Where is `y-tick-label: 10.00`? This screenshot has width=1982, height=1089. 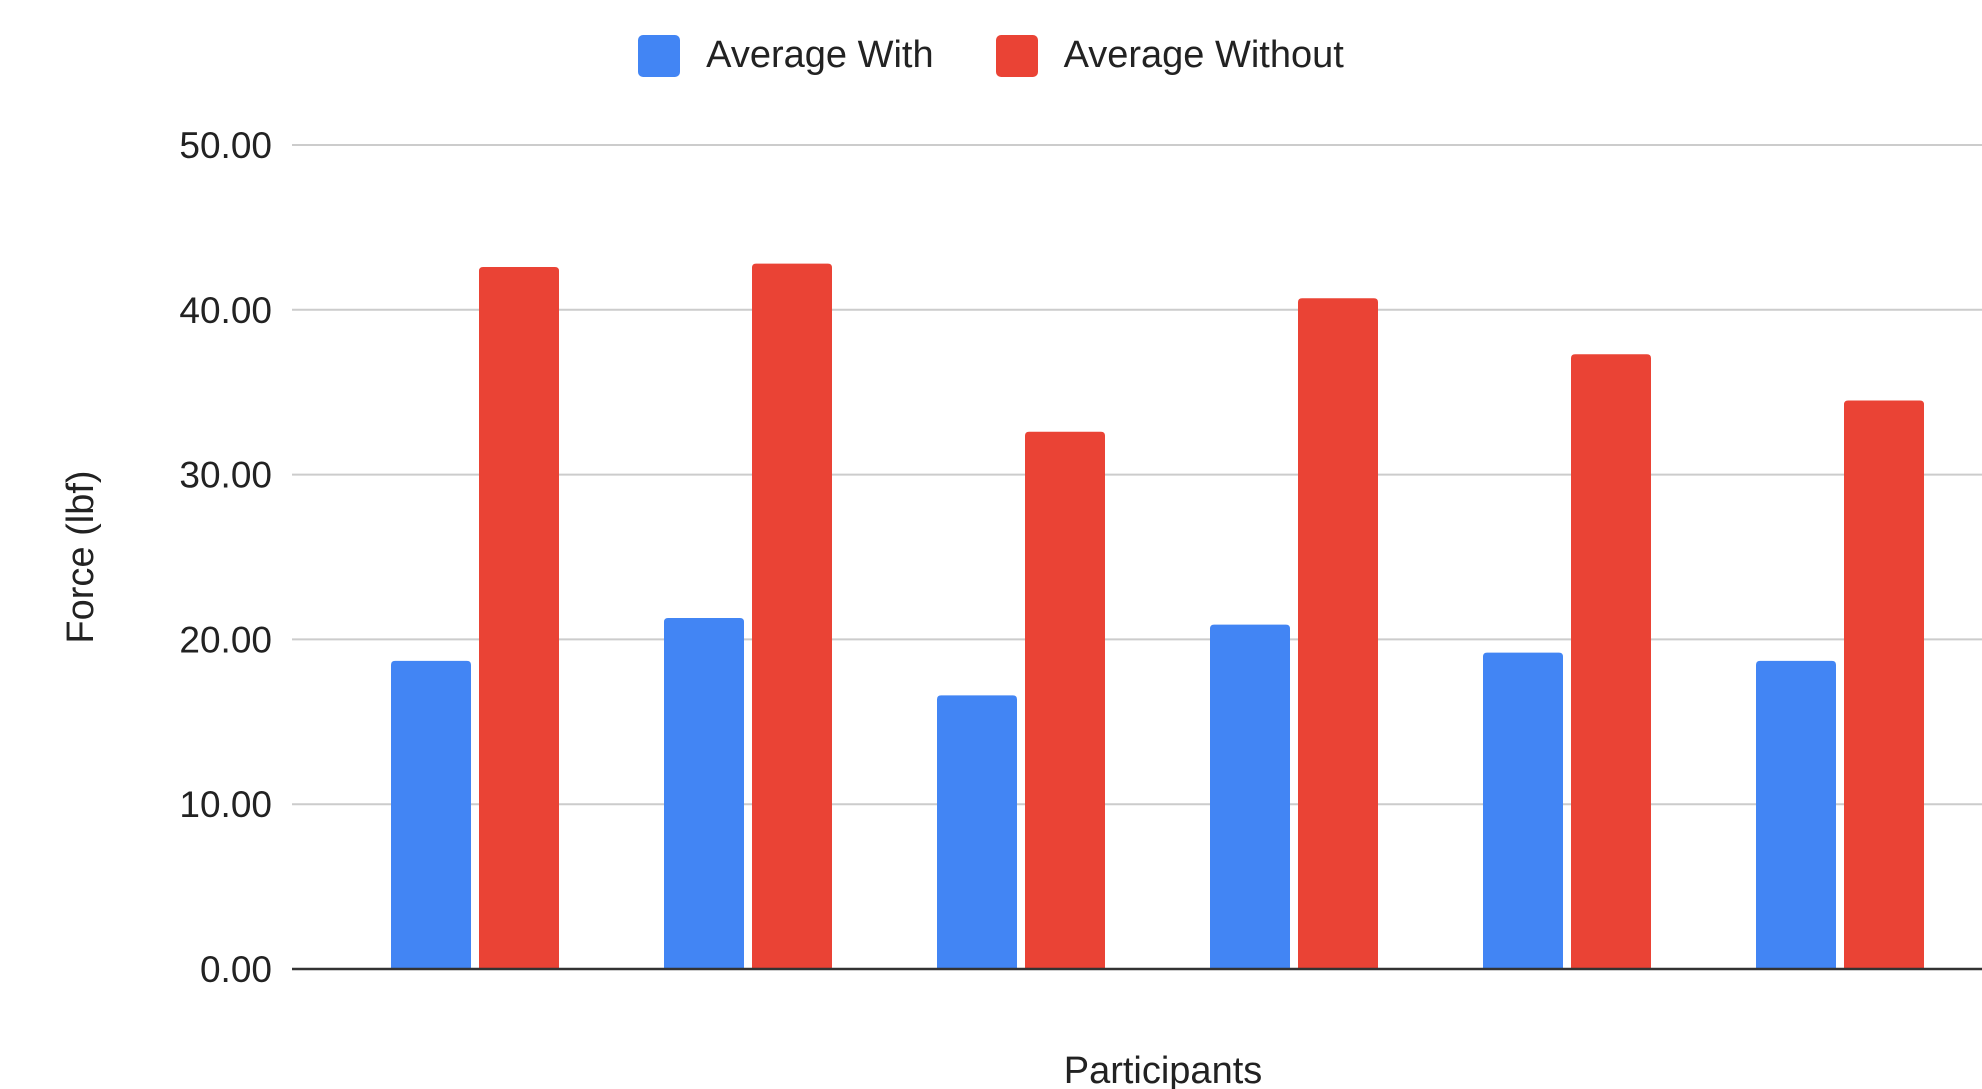
y-tick-label: 10.00 is located at coordinates (225, 804).